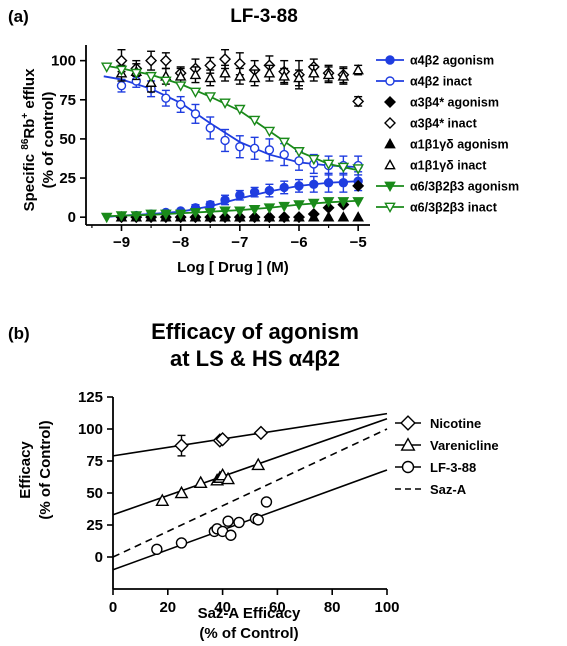 The height and width of the screenshot is (646, 567). I want to click on panel-a-xtick-label: −7, so click(239, 242).